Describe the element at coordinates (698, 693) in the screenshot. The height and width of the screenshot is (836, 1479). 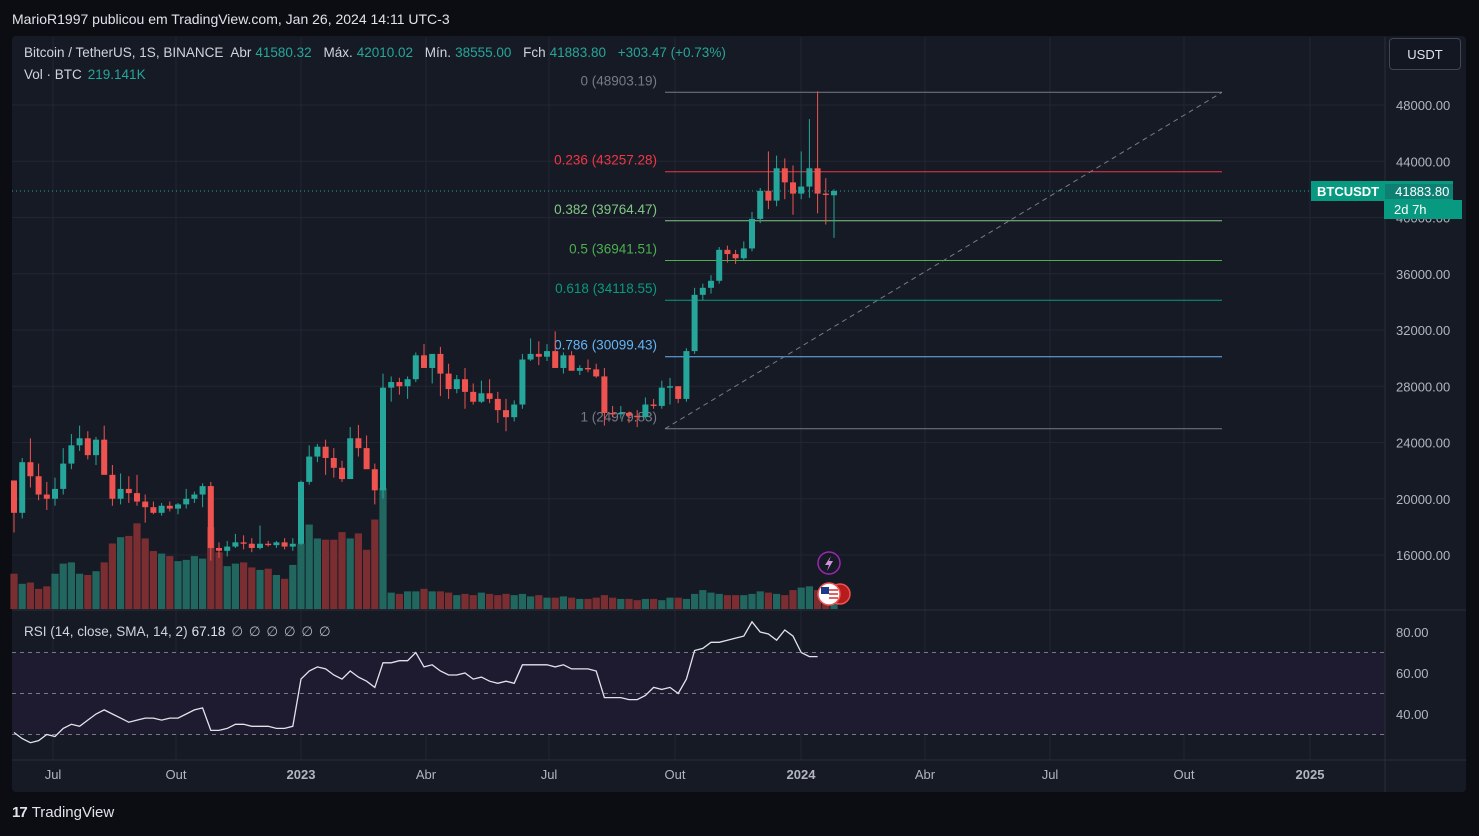
I see `rsi-band` at that location.